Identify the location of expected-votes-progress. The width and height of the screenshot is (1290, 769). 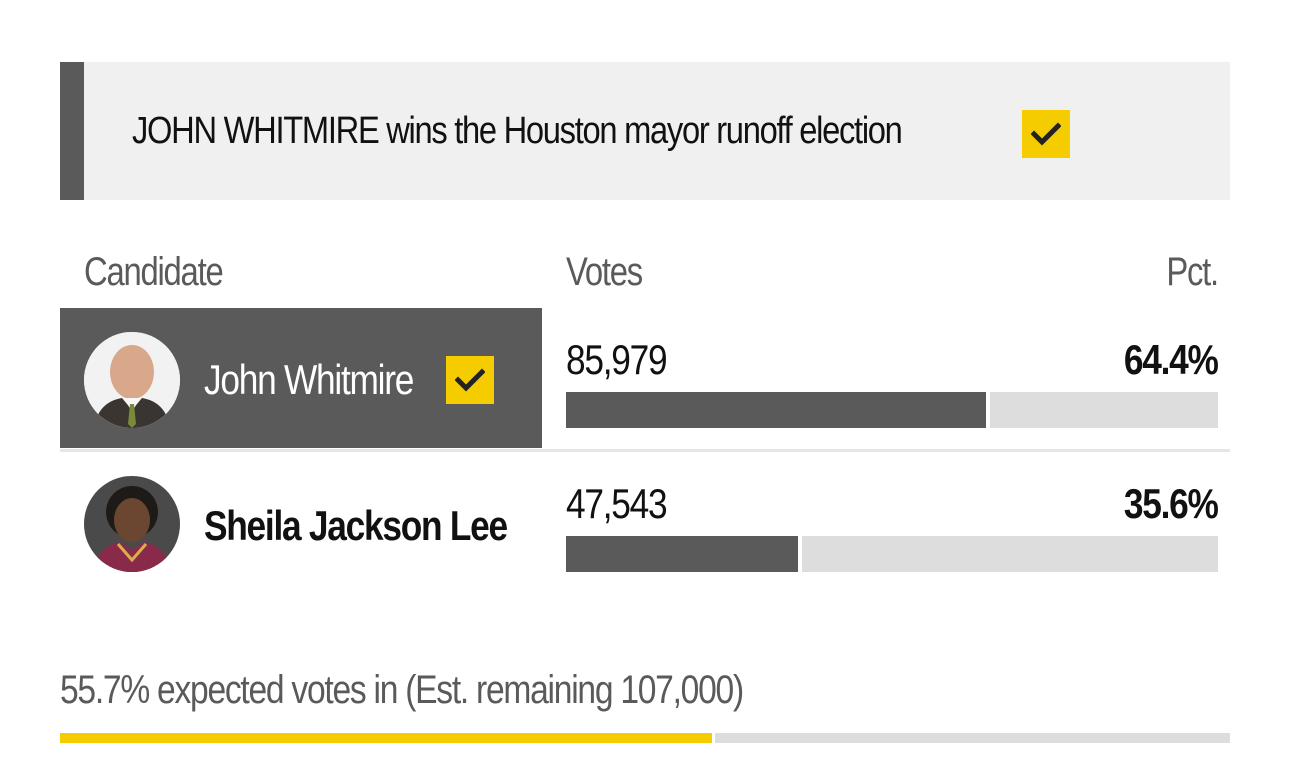
(645, 738).